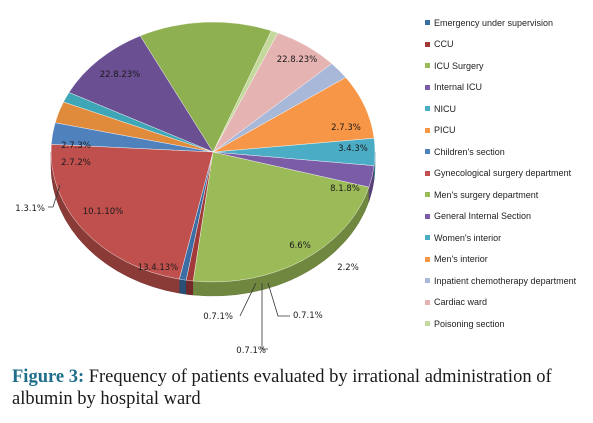 The width and height of the screenshot is (593, 423). Describe the element at coordinates (103, 212) in the screenshot. I see `pie-data-label: 10.1.10%` at that location.